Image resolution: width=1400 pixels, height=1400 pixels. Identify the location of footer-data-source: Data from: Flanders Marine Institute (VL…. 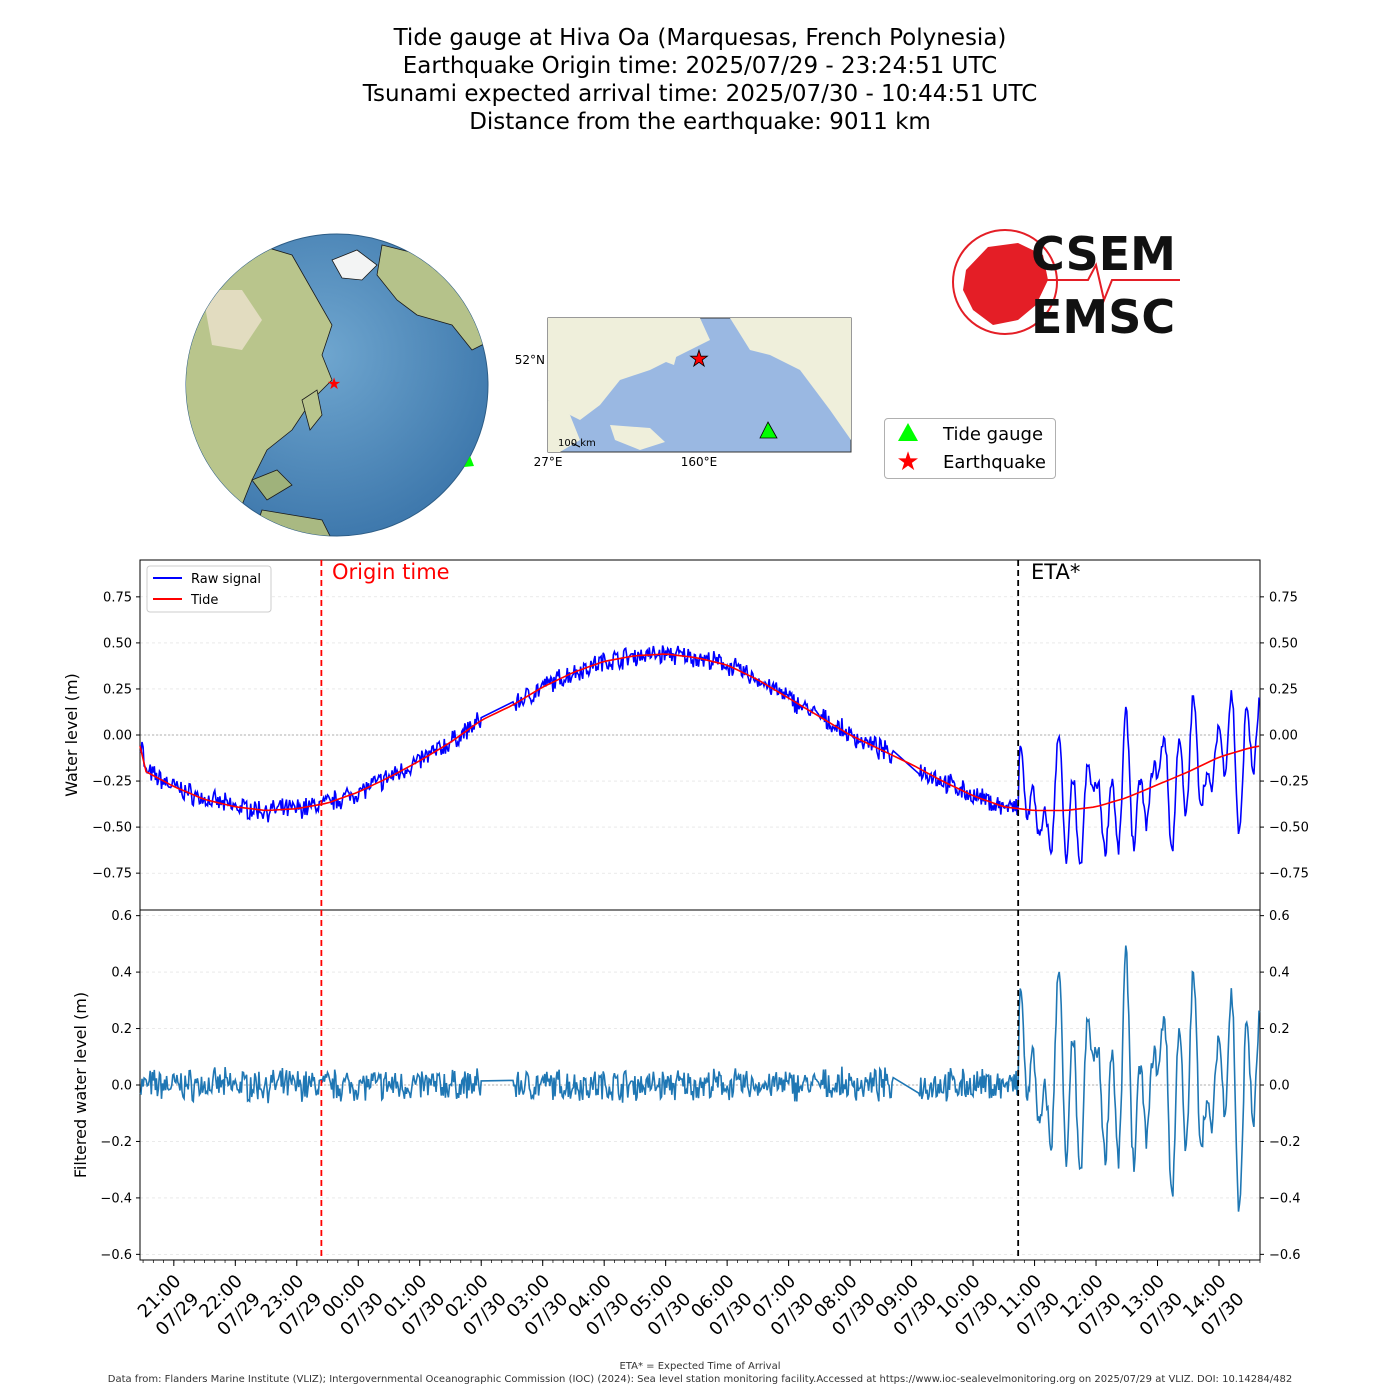
(700, 1379).